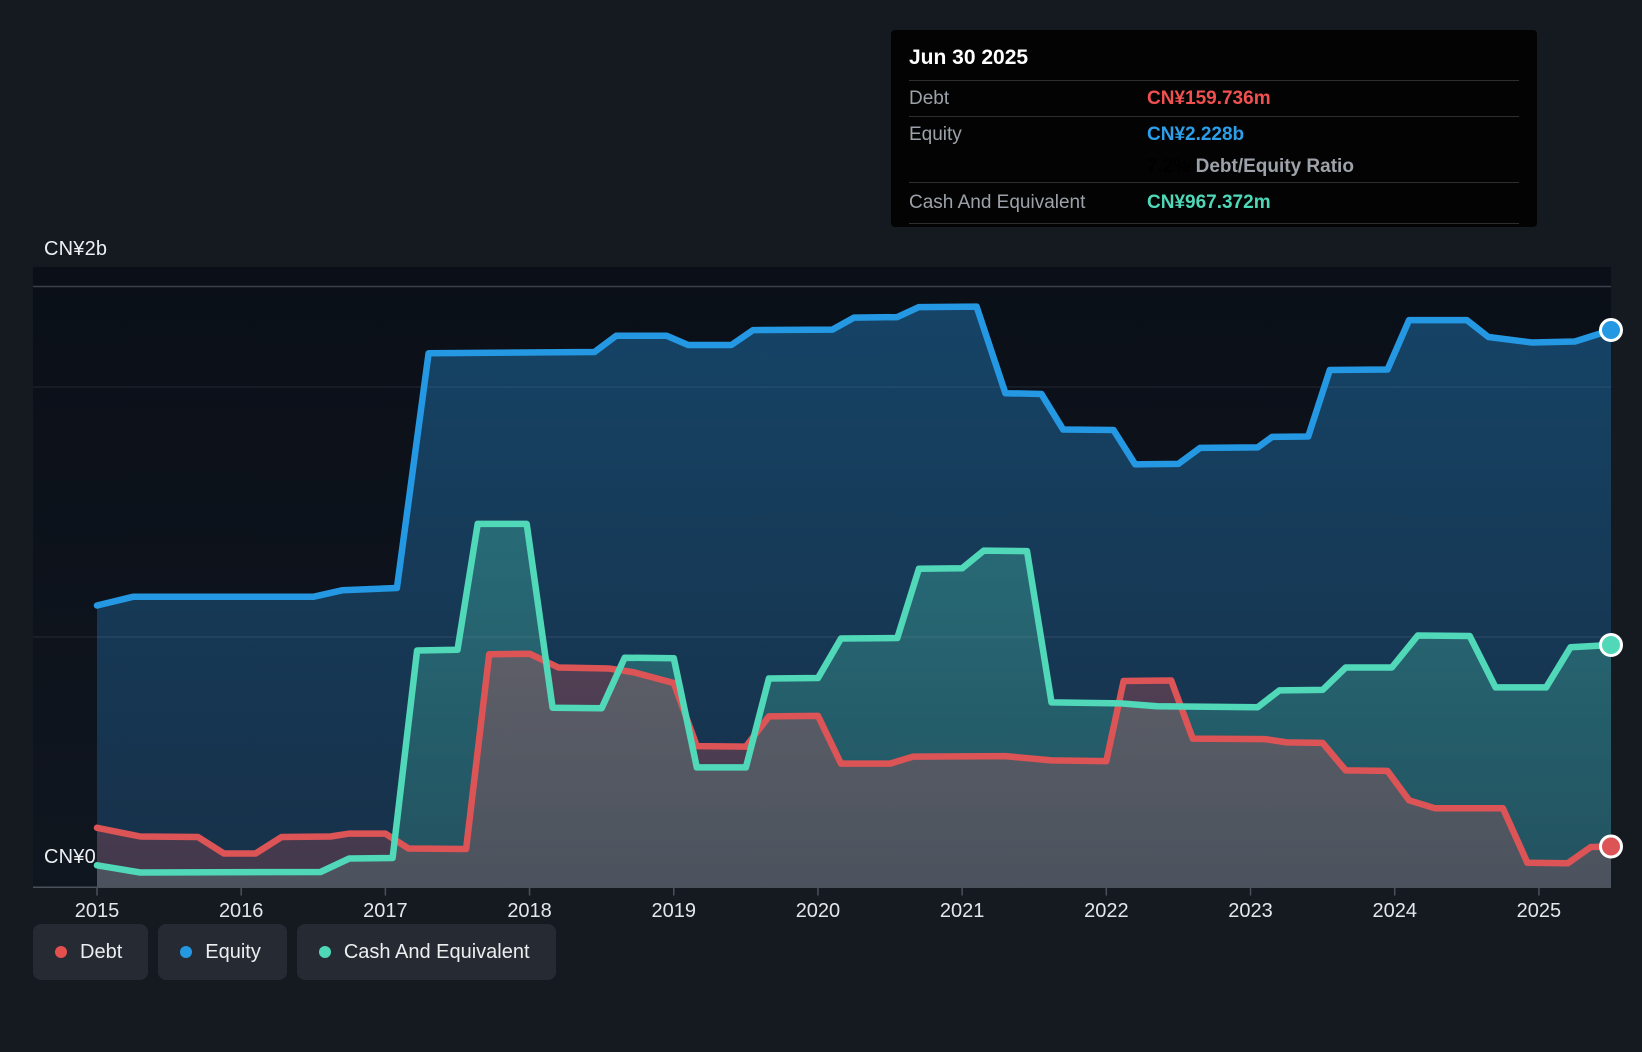 The image size is (1642, 1052). Describe the element at coordinates (818, 911) in the screenshot. I see `x-tick-label-2020: 2020` at that location.